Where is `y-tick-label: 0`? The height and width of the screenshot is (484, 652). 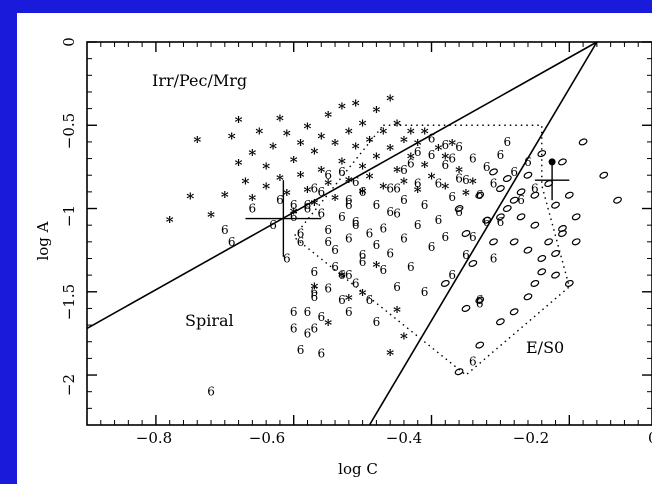
y-tick-label: 0 is located at coordinates (69, 42).